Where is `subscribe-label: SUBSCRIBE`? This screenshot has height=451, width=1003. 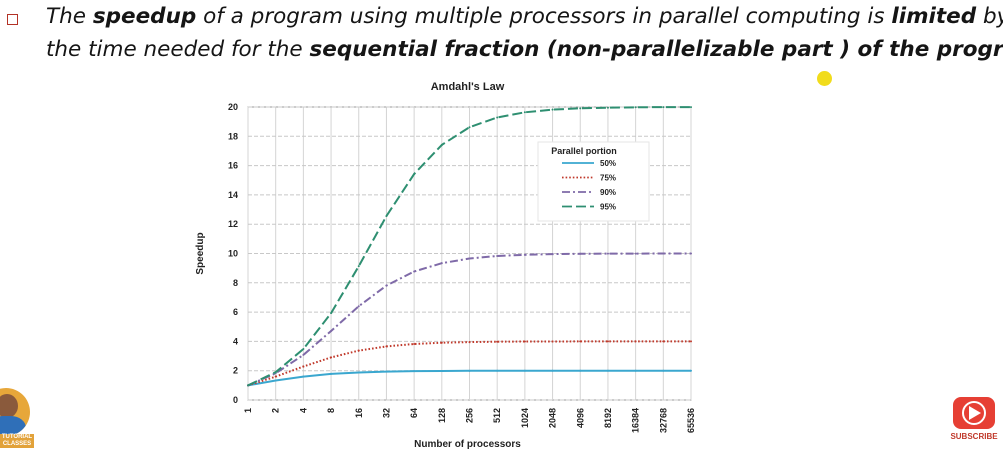
subscribe-label: SUBSCRIBE is located at coordinates (974, 436).